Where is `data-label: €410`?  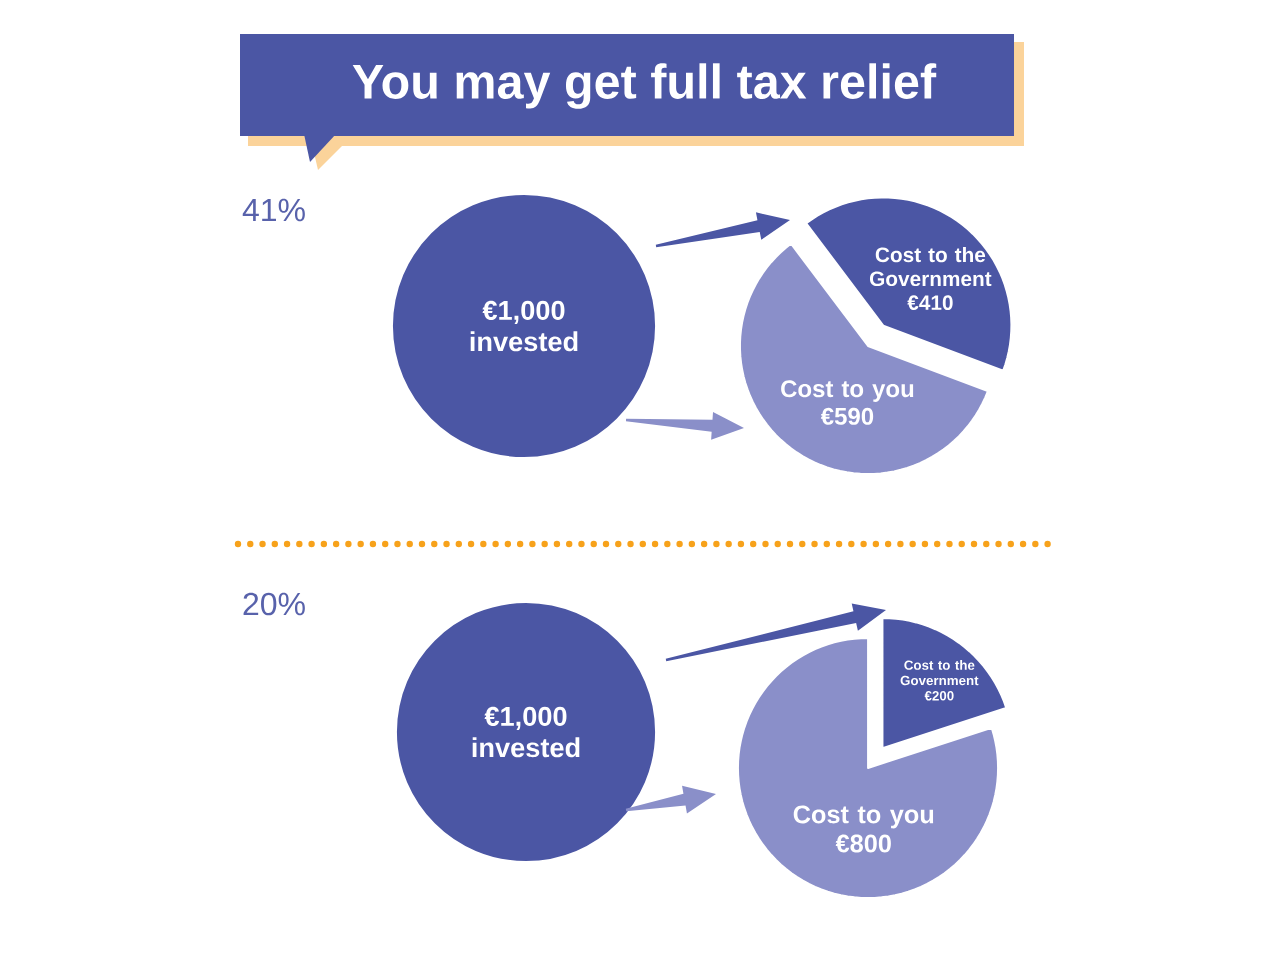
data-label: €410 is located at coordinates (930, 303).